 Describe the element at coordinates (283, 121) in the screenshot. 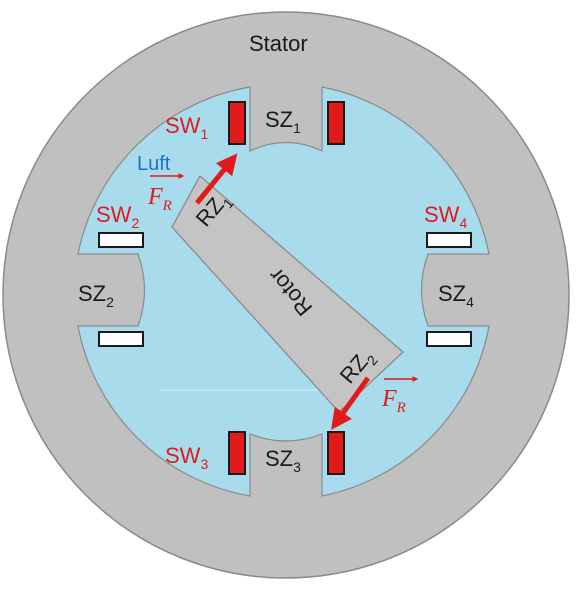

I see `stator-tooth-sz1-label: SZ1` at that location.